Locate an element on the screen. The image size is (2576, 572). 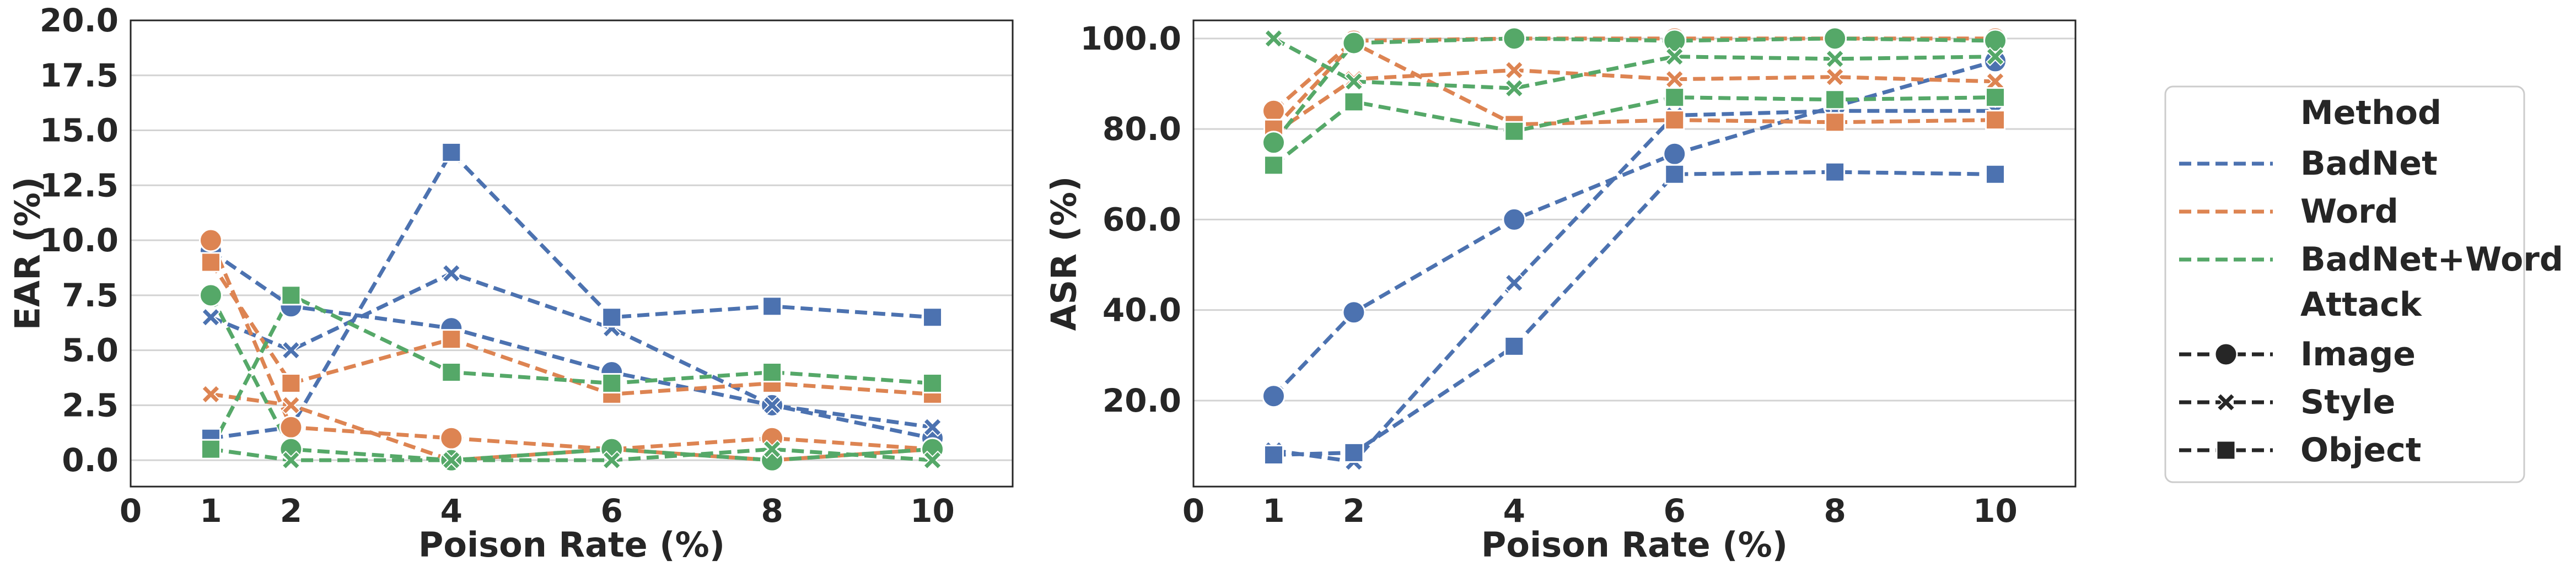
asr-x-tick-label: 8 is located at coordinates (1835, 511).